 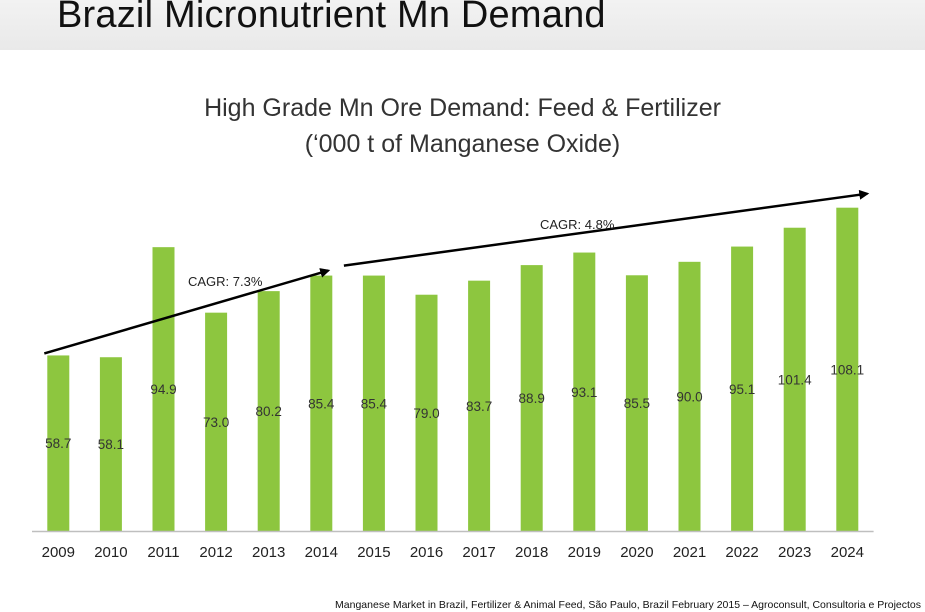 I want to click on data-label: 90.0, so click(x=689, y=396).